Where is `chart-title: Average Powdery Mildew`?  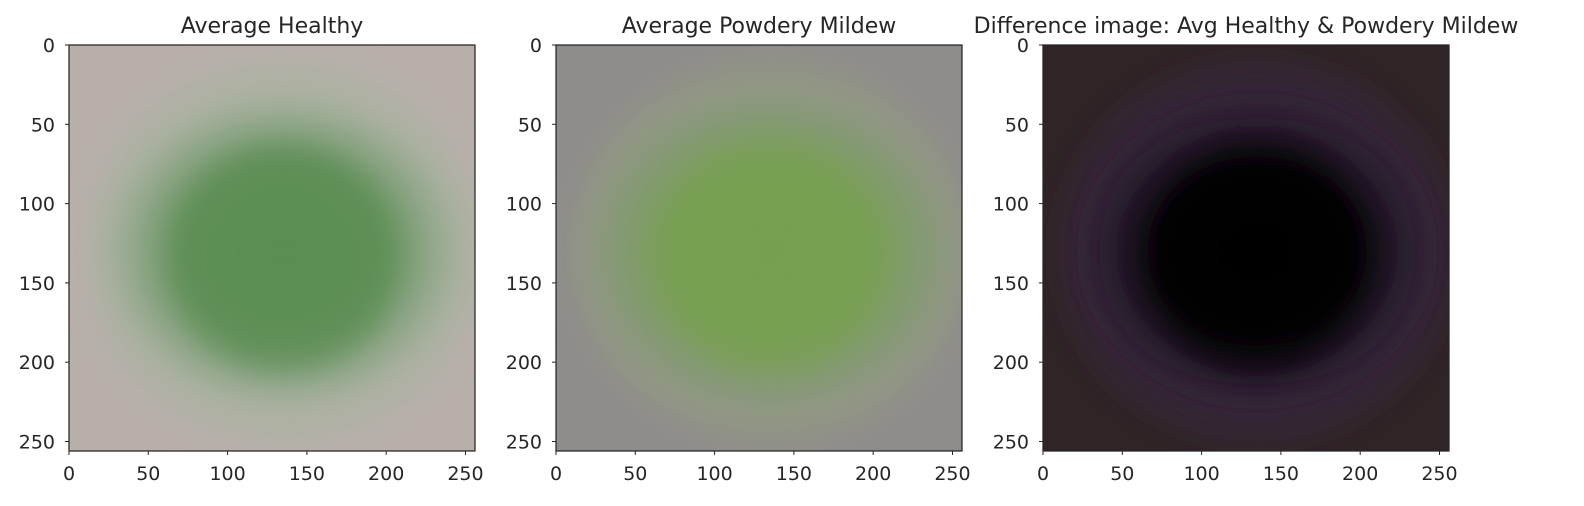
chart-title: Average Powdery Mildew is located at coordinates (759, 26).